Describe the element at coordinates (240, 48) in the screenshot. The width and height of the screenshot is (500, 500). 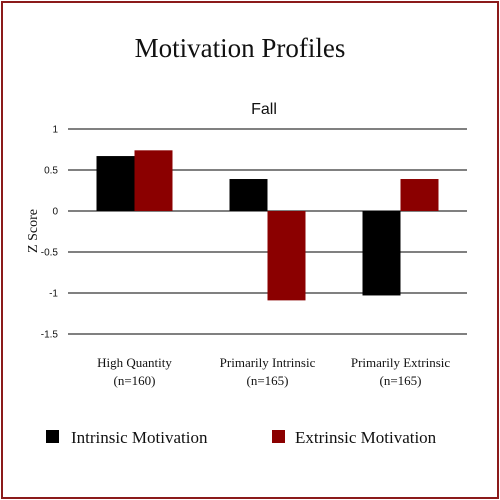
I see `chart-title: Motivation Profiles` at that location.